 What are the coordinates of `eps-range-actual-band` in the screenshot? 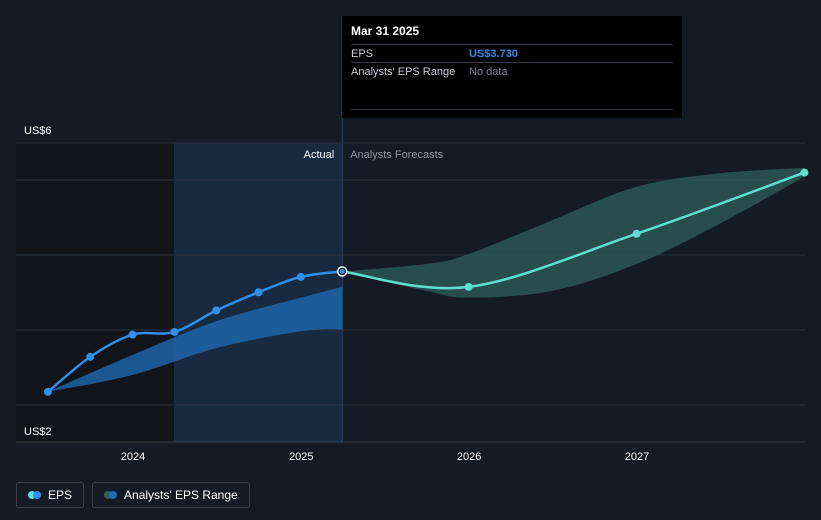 It's located at (195, 339).